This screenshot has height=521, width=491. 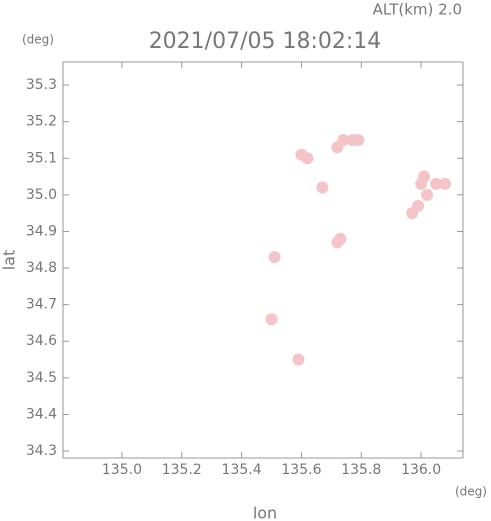 I want to click on y-tick-label: 34.9, so click(x=41, y=231).